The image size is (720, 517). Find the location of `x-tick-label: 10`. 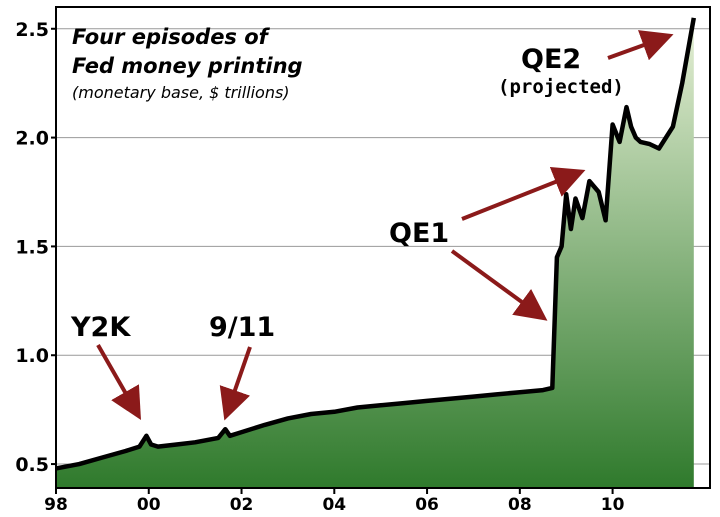

x-tick-label: 10 is located at coordinates (613, 505).